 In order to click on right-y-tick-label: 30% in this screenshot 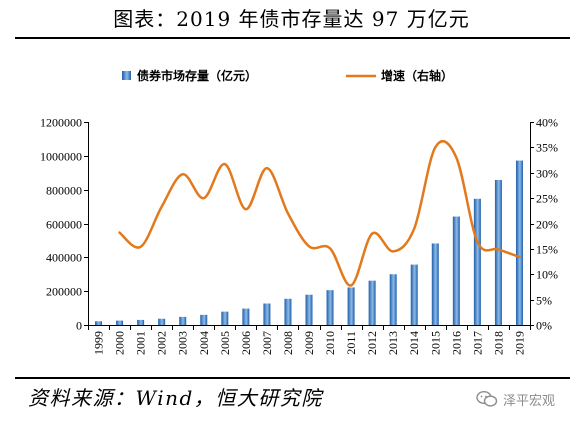, I will do `click(547, 174)`.